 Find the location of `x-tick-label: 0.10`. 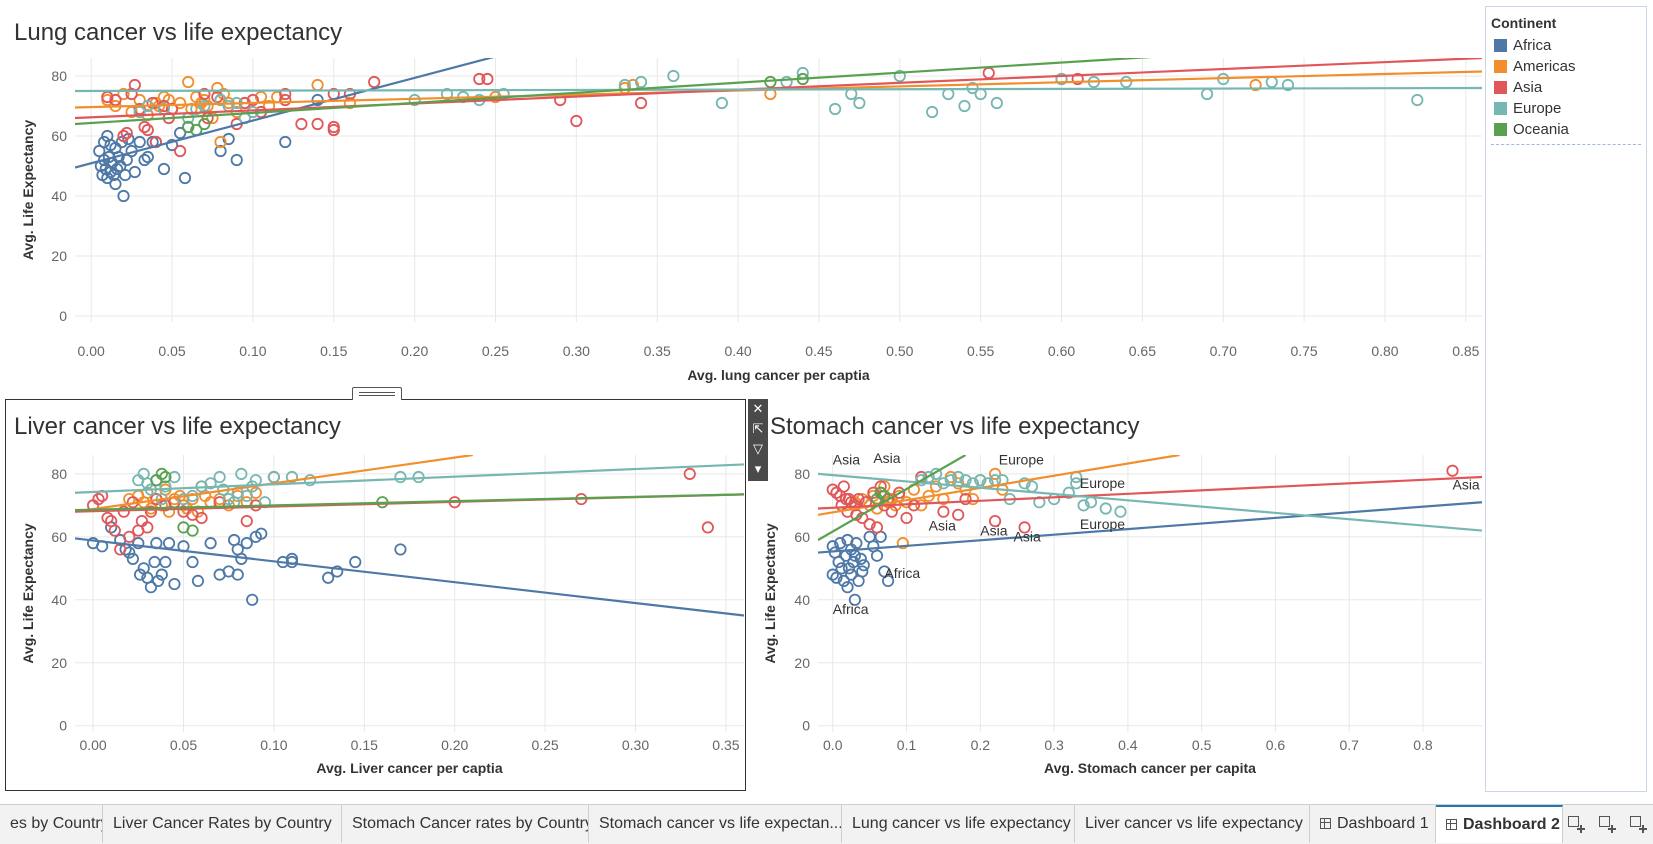

x-tick-label: 0.10 is located at coordinates (252, 351).